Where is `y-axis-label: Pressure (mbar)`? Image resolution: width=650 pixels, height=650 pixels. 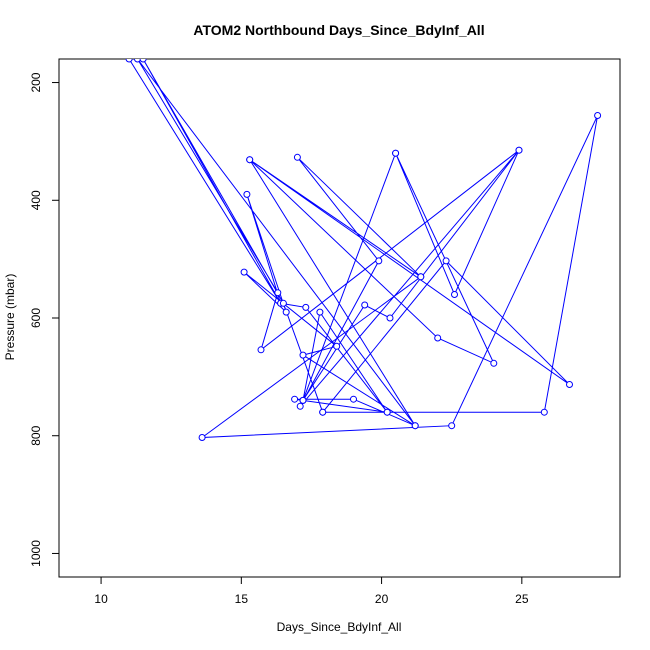
y-axis-label: Pressure (mbar) is located at coordinates (10, 317).